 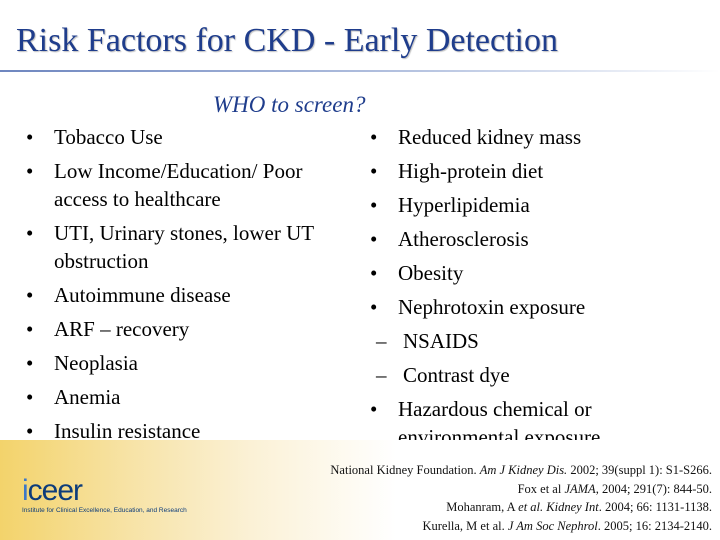 I want to click on reference-fragment: . 2004; 66: 1131-1138., so click(x=655, y=507).